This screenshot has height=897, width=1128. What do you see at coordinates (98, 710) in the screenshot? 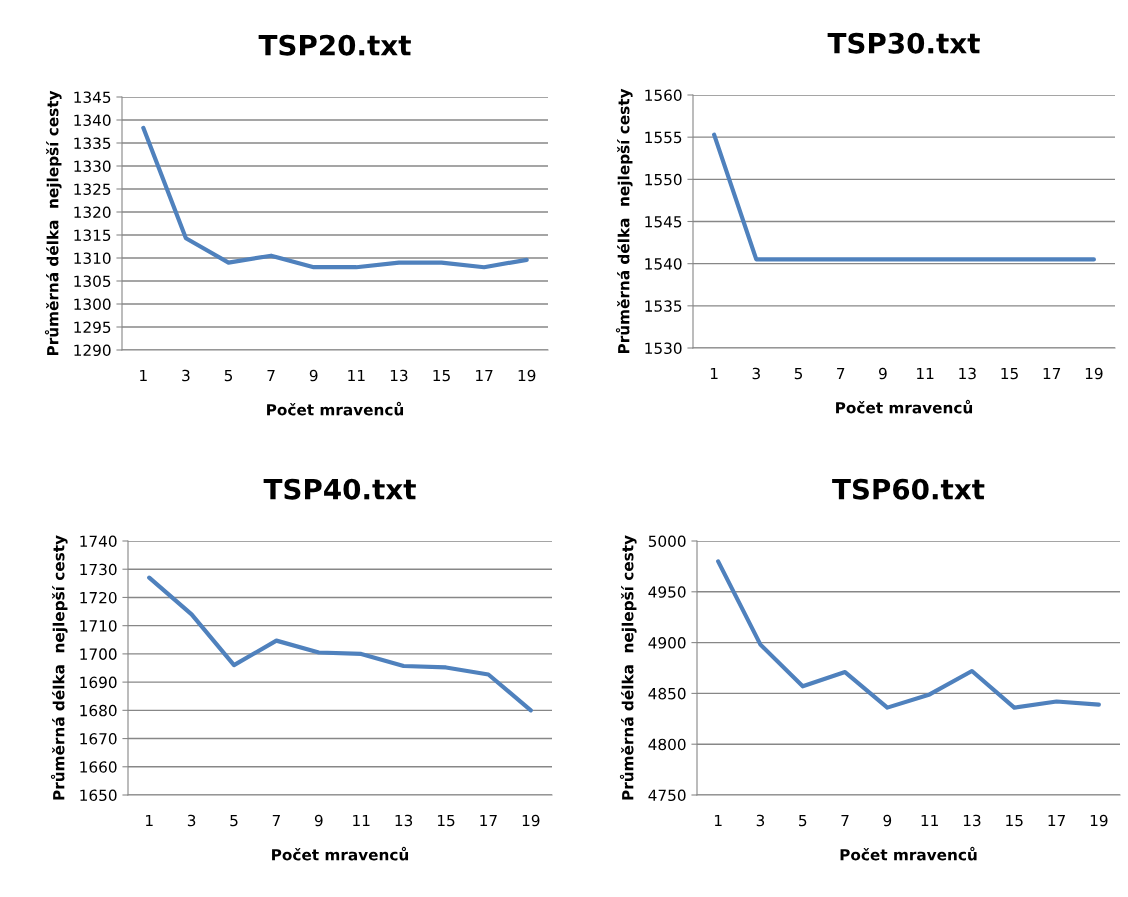
I see `y-tick-label: 1680` at bounding box center [98, 710].